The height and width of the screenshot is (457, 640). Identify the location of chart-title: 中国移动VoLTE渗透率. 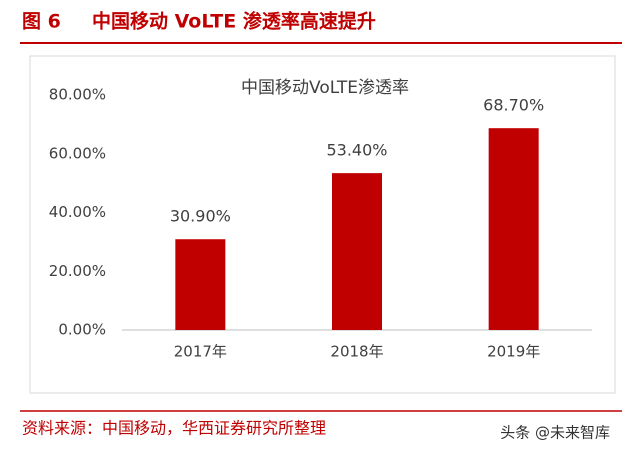
(325, 88).